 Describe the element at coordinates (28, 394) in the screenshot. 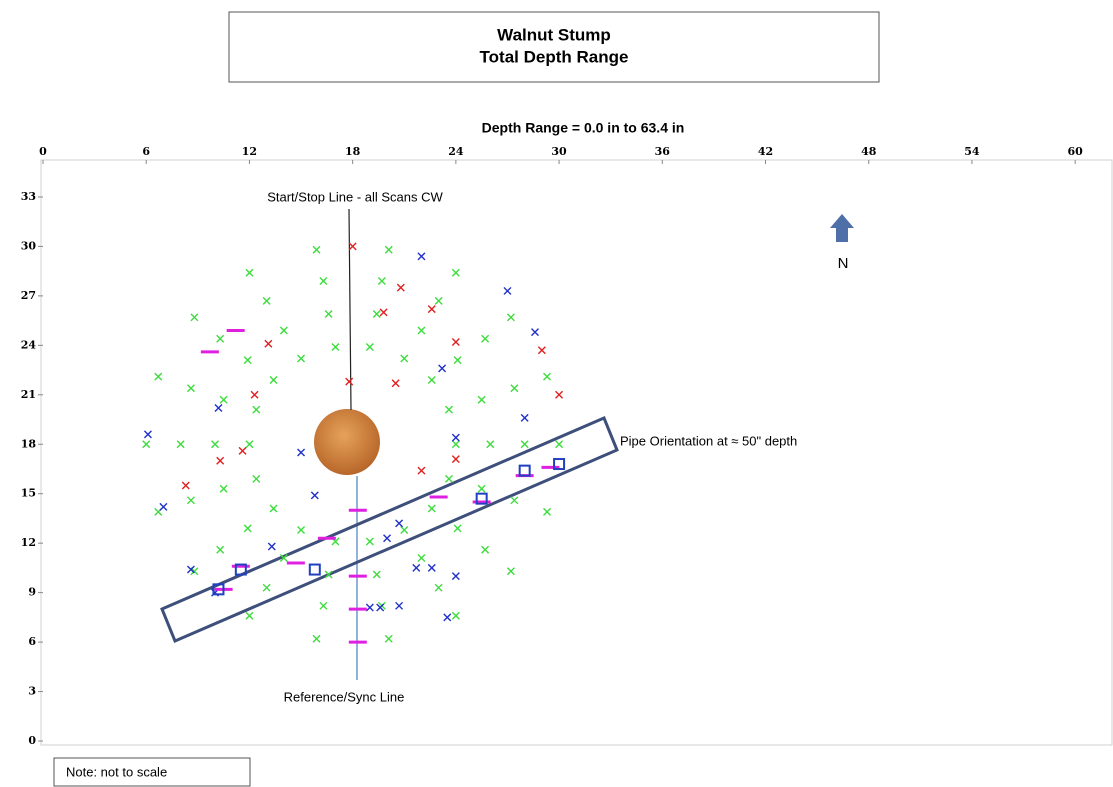

I see `y-tick-label: 21` at that location.